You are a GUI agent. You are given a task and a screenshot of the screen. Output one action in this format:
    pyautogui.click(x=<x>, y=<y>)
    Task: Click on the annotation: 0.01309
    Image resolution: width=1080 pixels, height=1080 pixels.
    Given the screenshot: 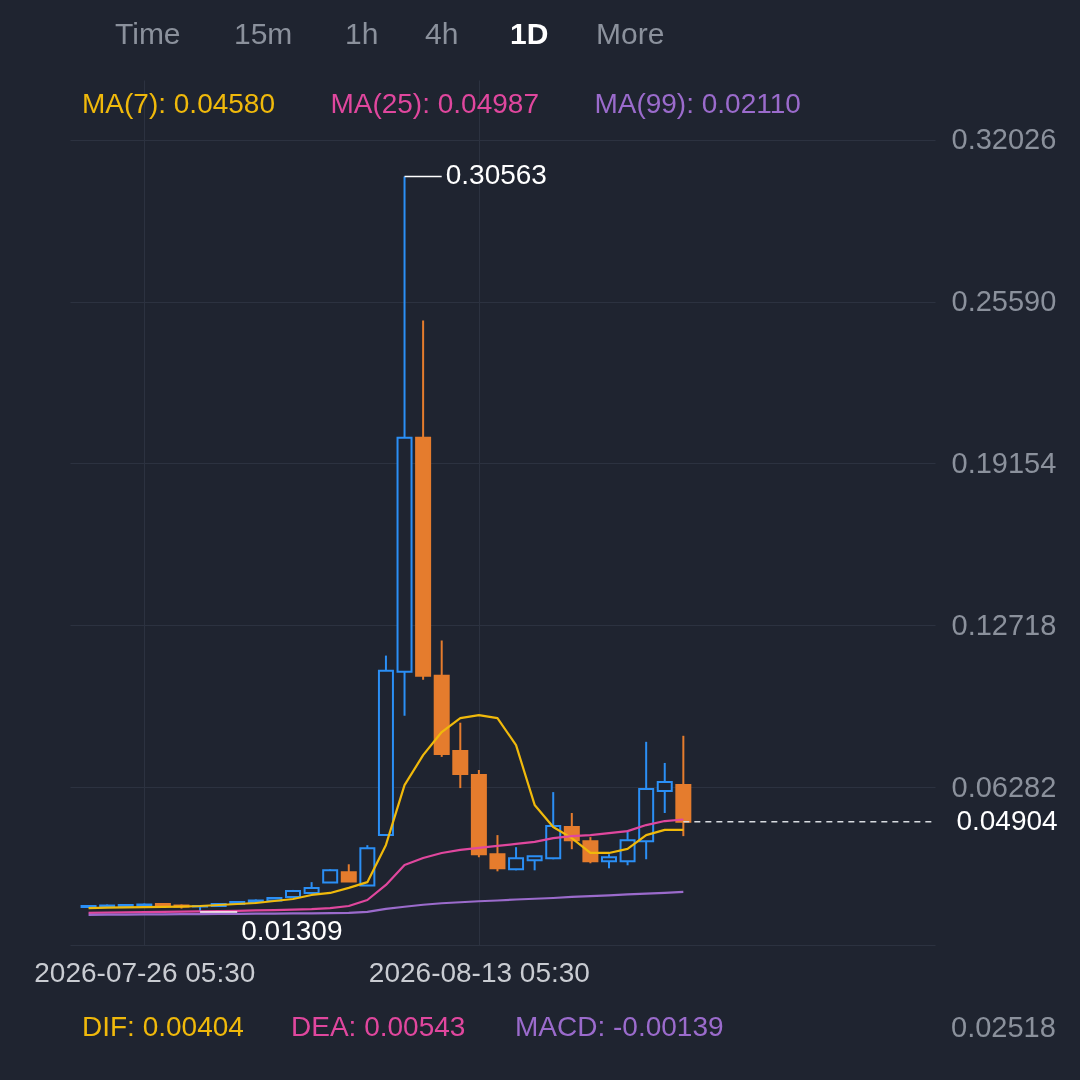 What is the action you would take?
    pyautogui.click(x=292, y=931)
    